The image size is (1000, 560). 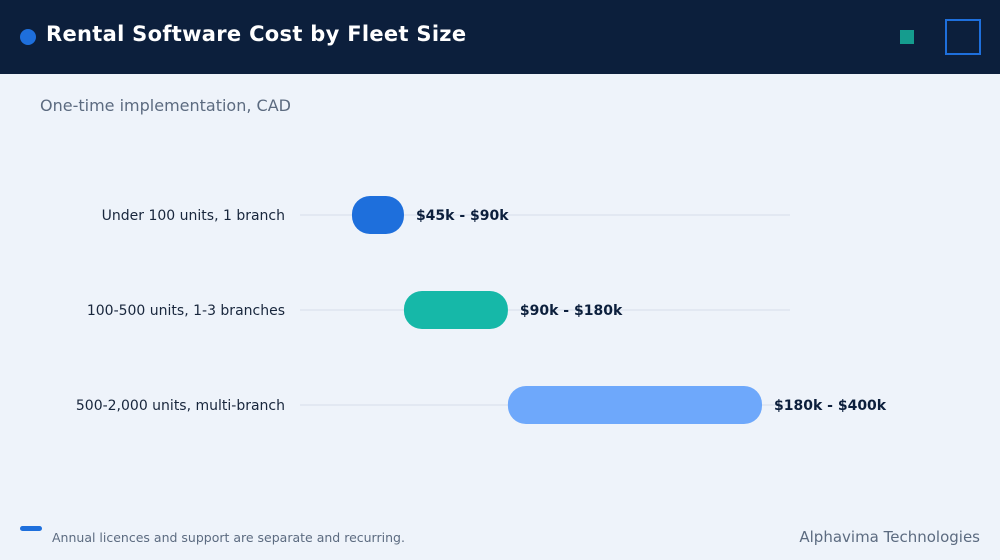 What do you see at coordinates (571, 311) in the screenshot?
I see `value-label: $90k - $180k` at bounding box center [571, 311].